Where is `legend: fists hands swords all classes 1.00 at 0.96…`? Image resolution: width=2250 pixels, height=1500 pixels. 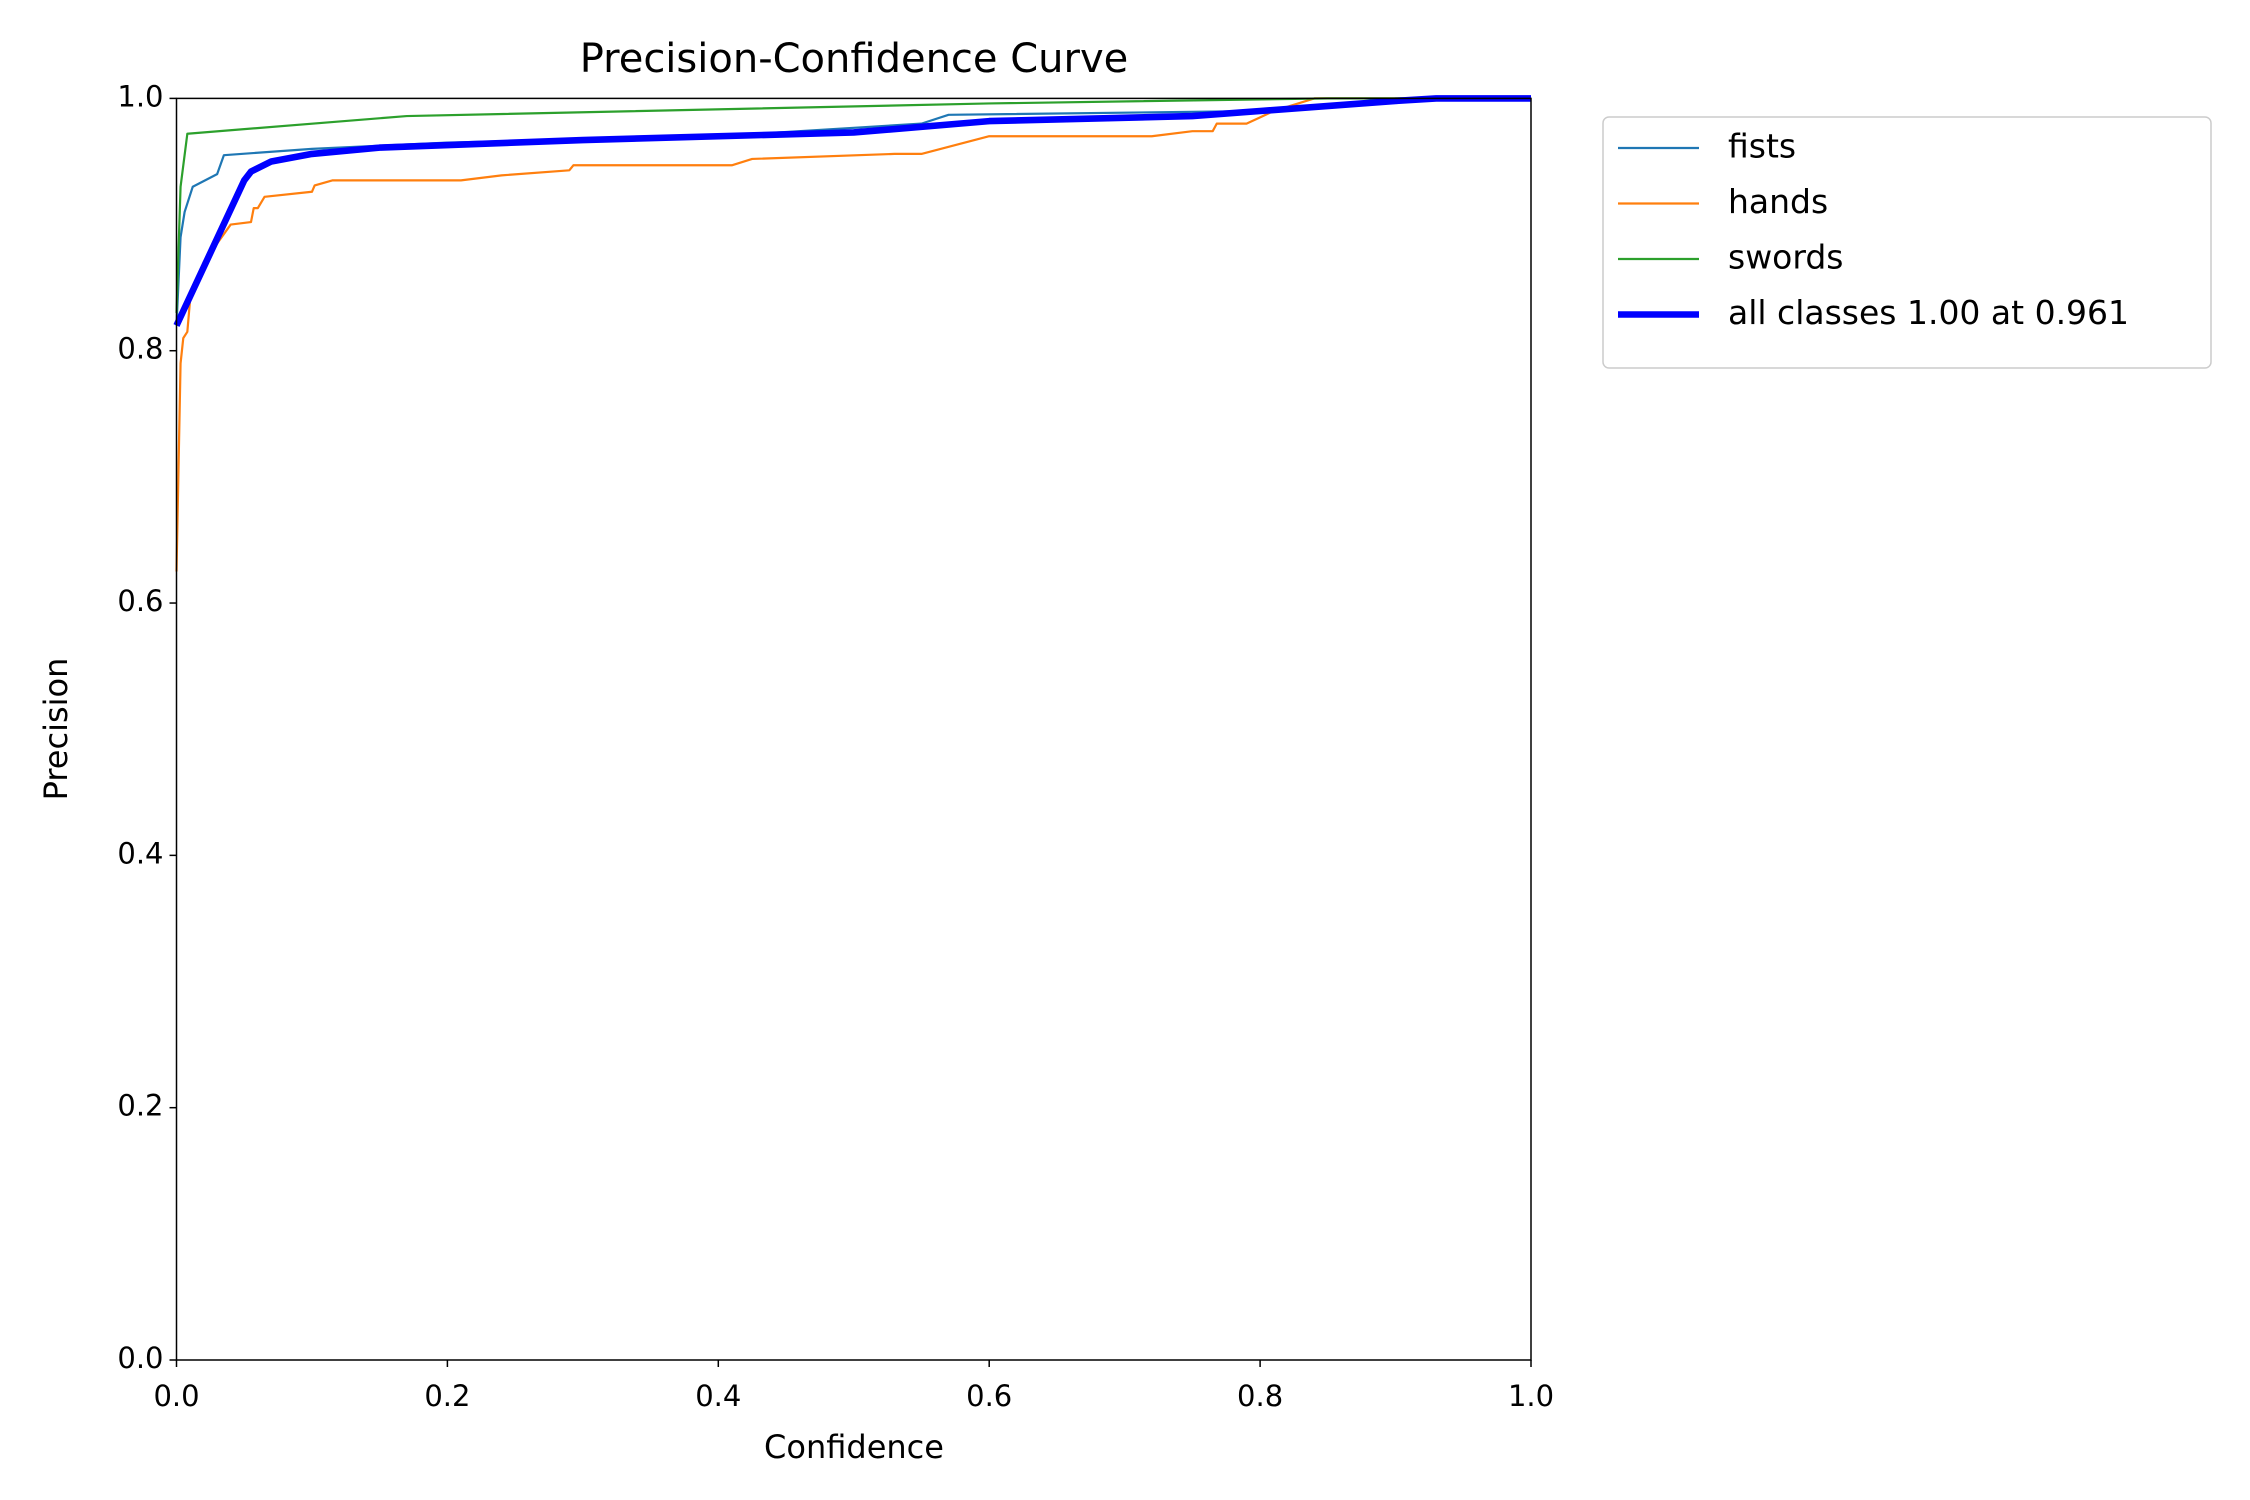
legend: fists hands swords all classes 1.00 at 0.96… is located at coordinates (1907, 242).